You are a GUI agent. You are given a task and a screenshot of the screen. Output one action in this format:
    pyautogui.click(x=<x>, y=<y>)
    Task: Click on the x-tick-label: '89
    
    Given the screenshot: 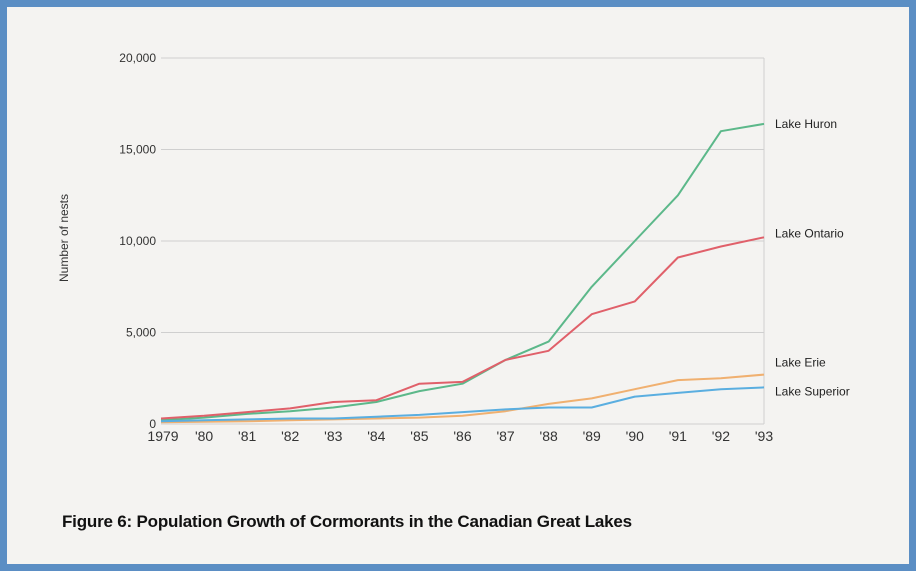 What is the action you would take?
    pyautogui.click(x=592, y=436)
    